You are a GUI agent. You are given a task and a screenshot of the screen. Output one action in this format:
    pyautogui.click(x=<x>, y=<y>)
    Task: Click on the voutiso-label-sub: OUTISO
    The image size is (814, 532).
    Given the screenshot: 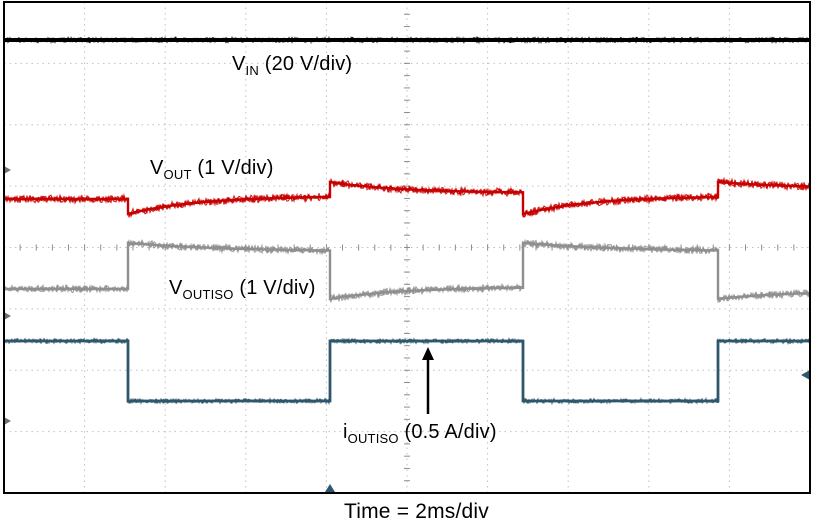 What is the action you would take?
    pyautogui.click(x=208, y=294)
    